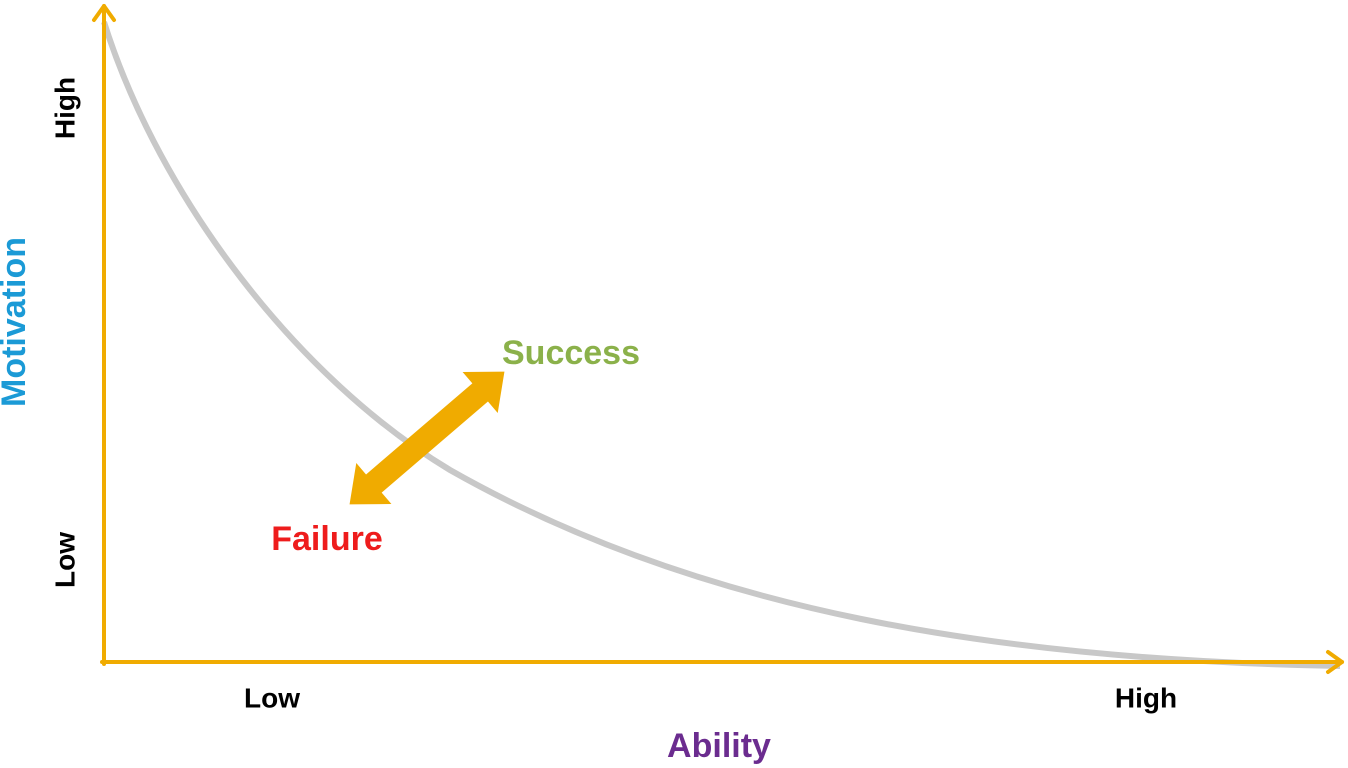 The width and height of the screenshot is (1348, 768). What do you see at coordinates (719, 746) in the screenshot?
I see `x-axis-title: Ability` at bounding box center [719, 746].